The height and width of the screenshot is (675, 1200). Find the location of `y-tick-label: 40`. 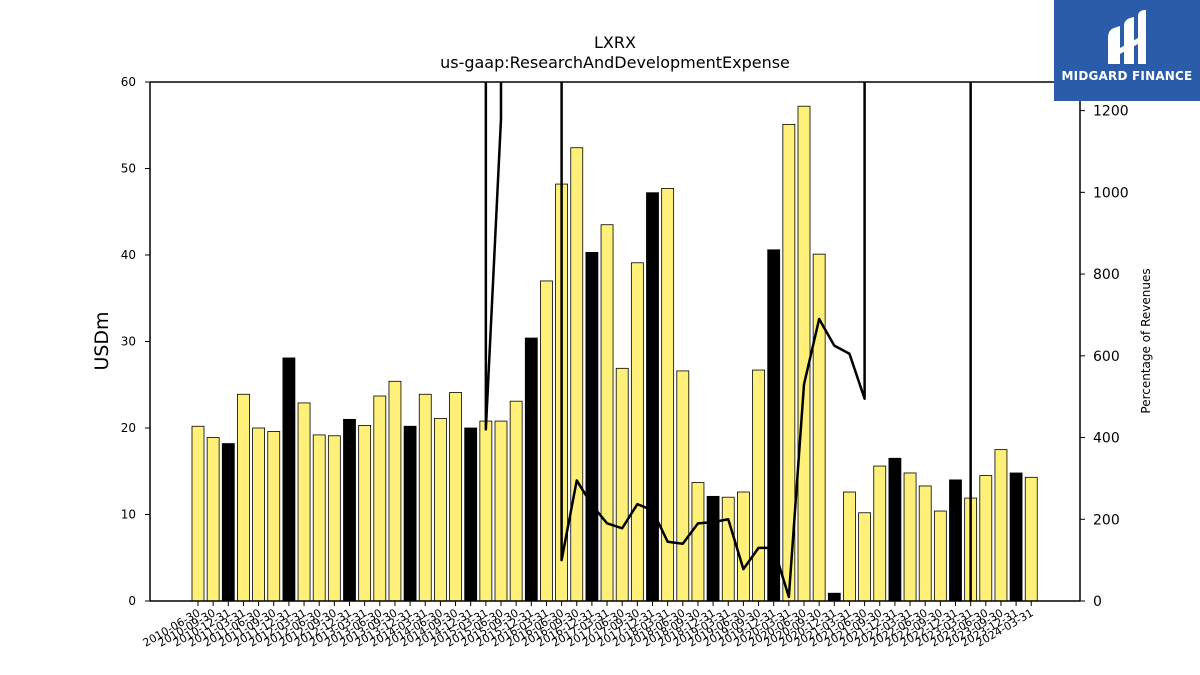

y-tick-label: 40 is located at coordinates (128, 255).